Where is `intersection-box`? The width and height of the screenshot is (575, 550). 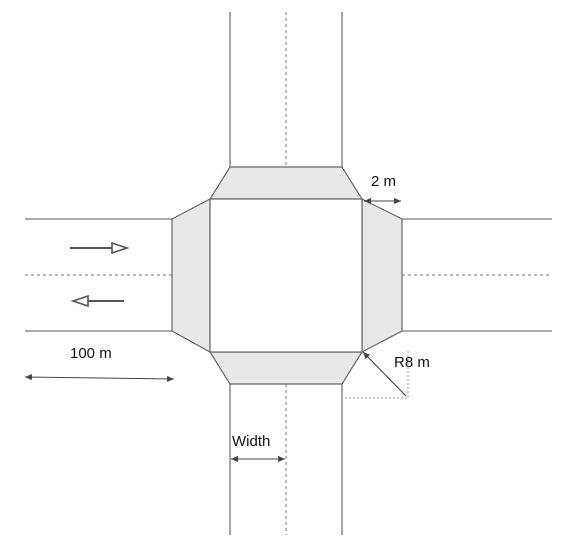 intersection-box is located at coordinates (286, 275).